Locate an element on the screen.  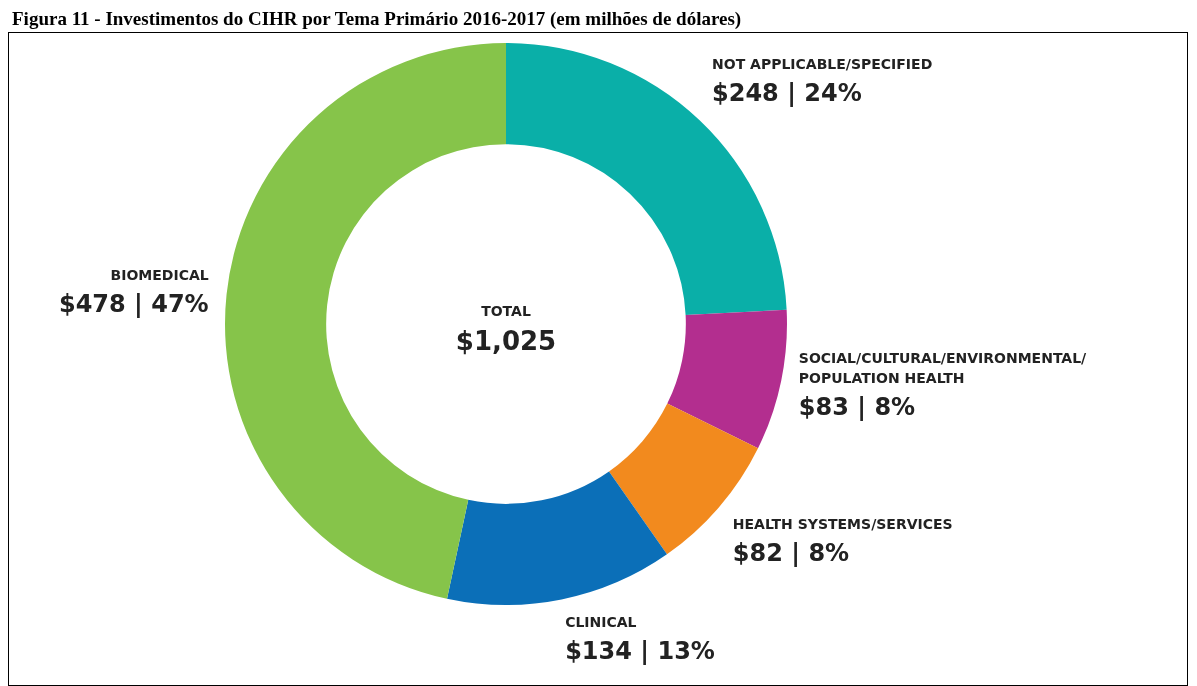
data-label: $134 | 13% is located at coordinates (640, 651).